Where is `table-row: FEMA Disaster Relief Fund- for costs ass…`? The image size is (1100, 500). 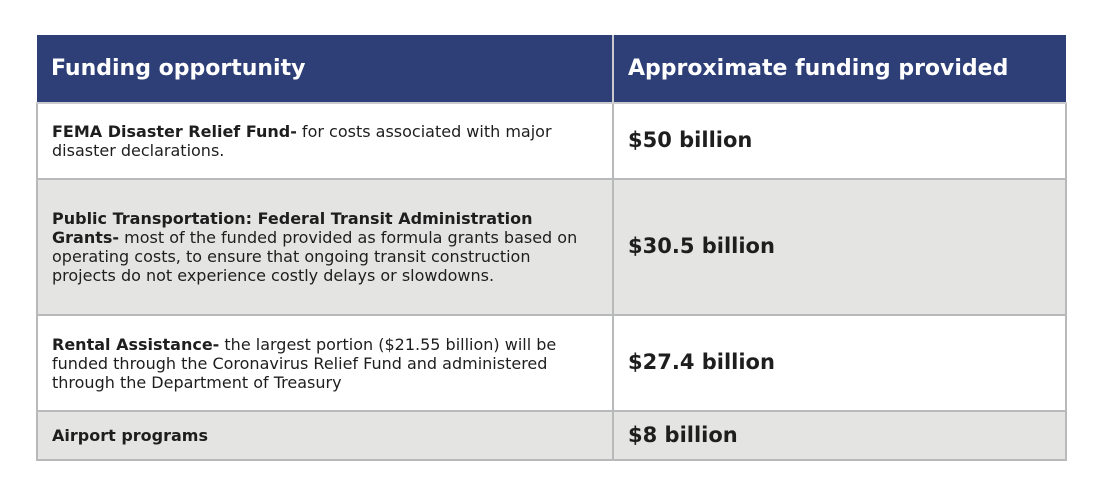 table-row: FEMA Disaster Relief Fund- for costs ass… is located at coordinates (551, 141).